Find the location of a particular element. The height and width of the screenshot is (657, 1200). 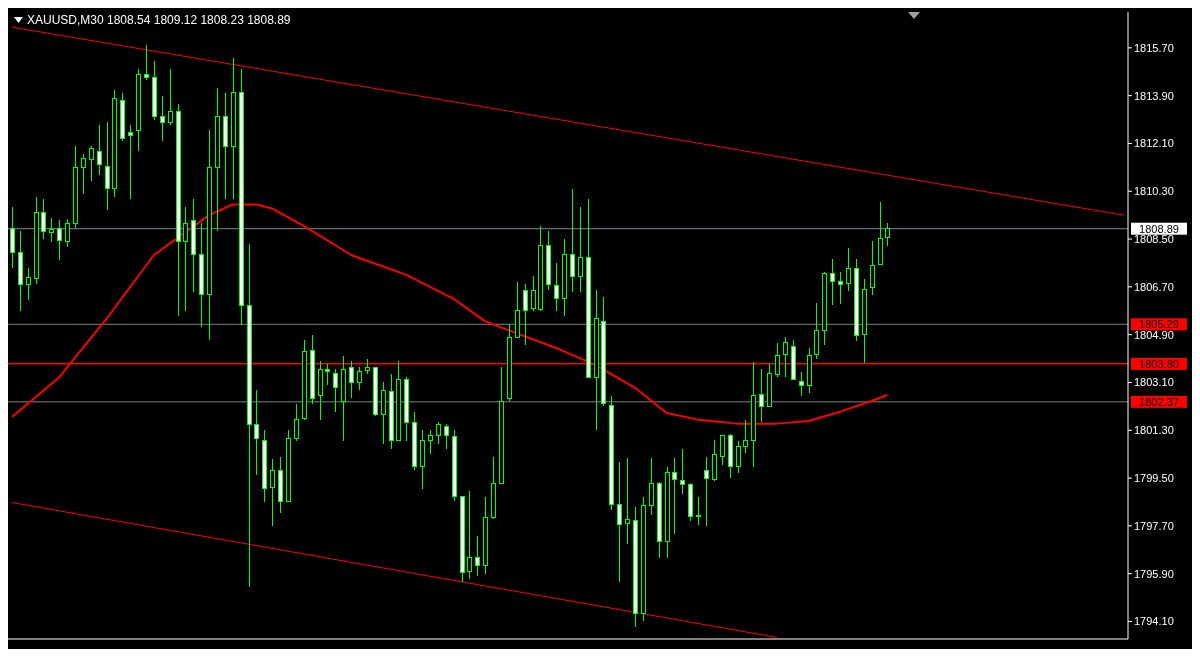

chart-title: XAUUSD,M30 1808.54 1809.12 1808.23 1808.89 is located at coordinates (159, 20).